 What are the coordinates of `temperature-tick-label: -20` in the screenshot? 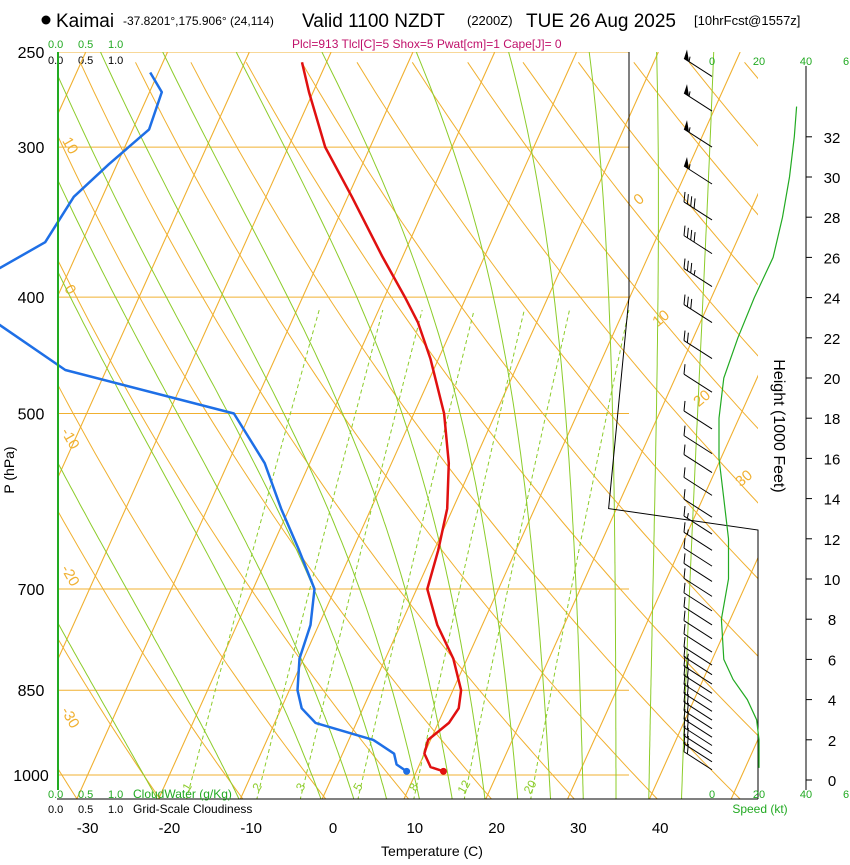 It's located at (170, 828).